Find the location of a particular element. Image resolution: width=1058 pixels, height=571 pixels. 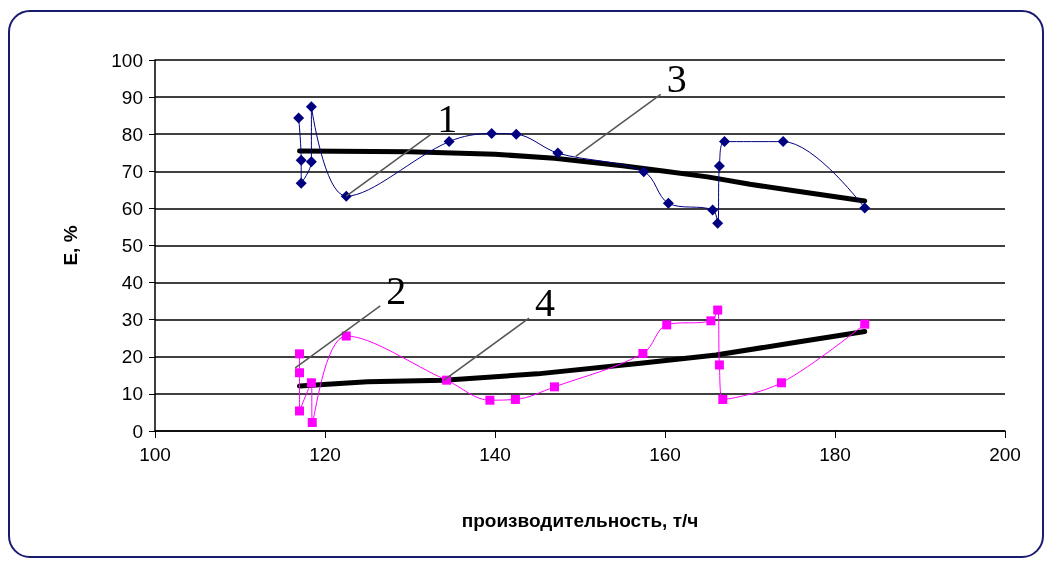

y-tick-label: 50 is located at coordinates (132, 245).